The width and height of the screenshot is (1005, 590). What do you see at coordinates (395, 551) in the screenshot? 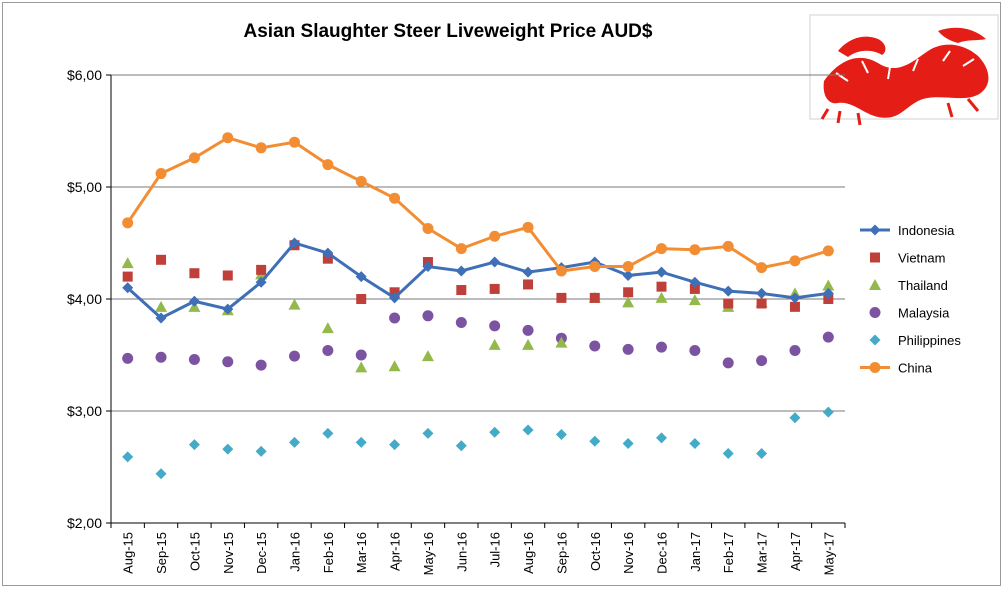
I see `x-tick-label: Apr-16` at bounding box center [395, 551].